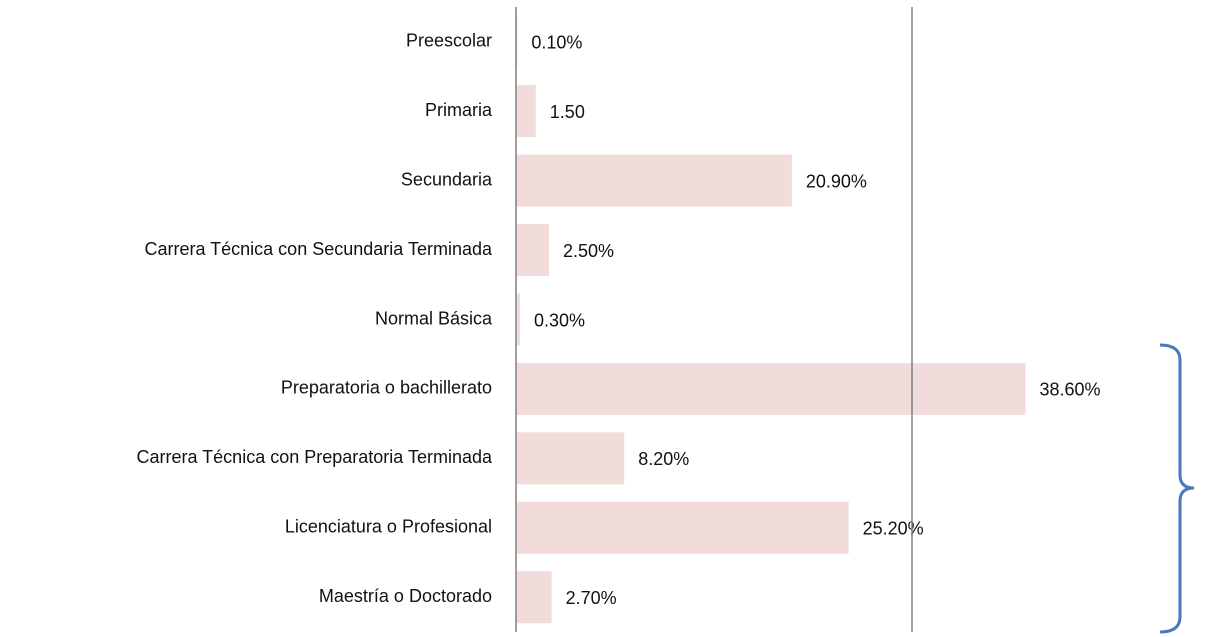 This screenshot has width=1219, height=637. What do you see at coordinates (449, 40) in the screenshot?
I see `category-label: Preescolar` at bounding box center [449, 40].